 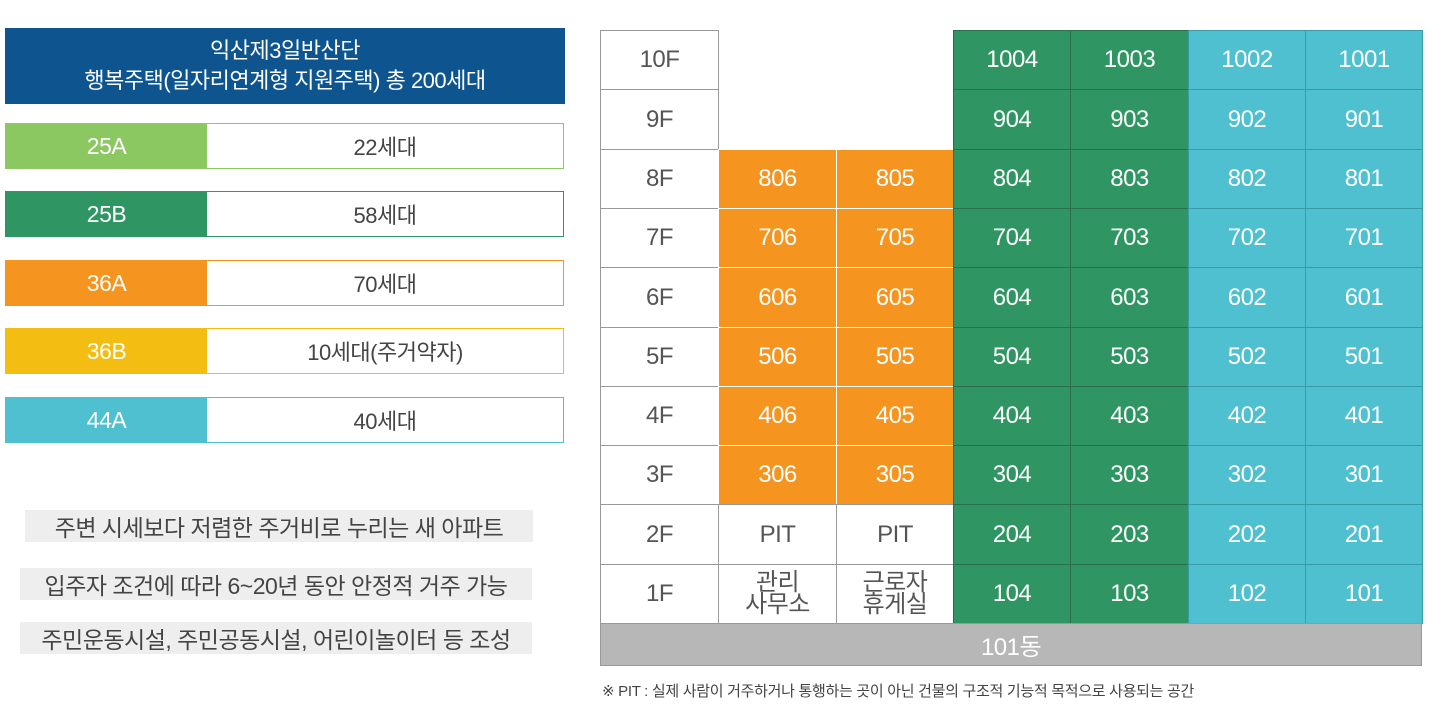 I want to click on unit-cell: 404, so click(x=1012, y=416).